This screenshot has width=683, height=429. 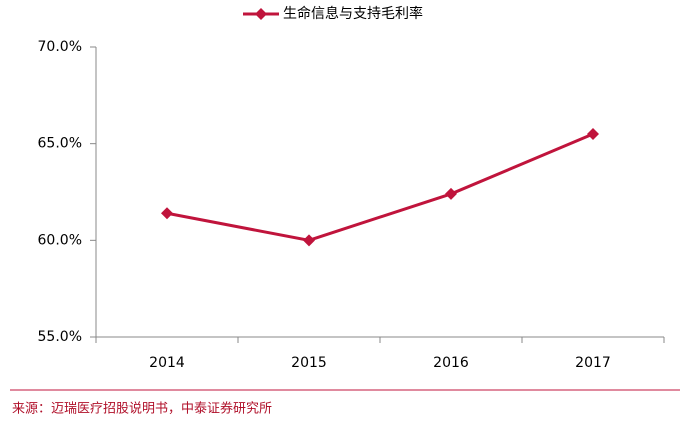 I want to click on x-tick-label: 2015, so click(x=309, y=363).